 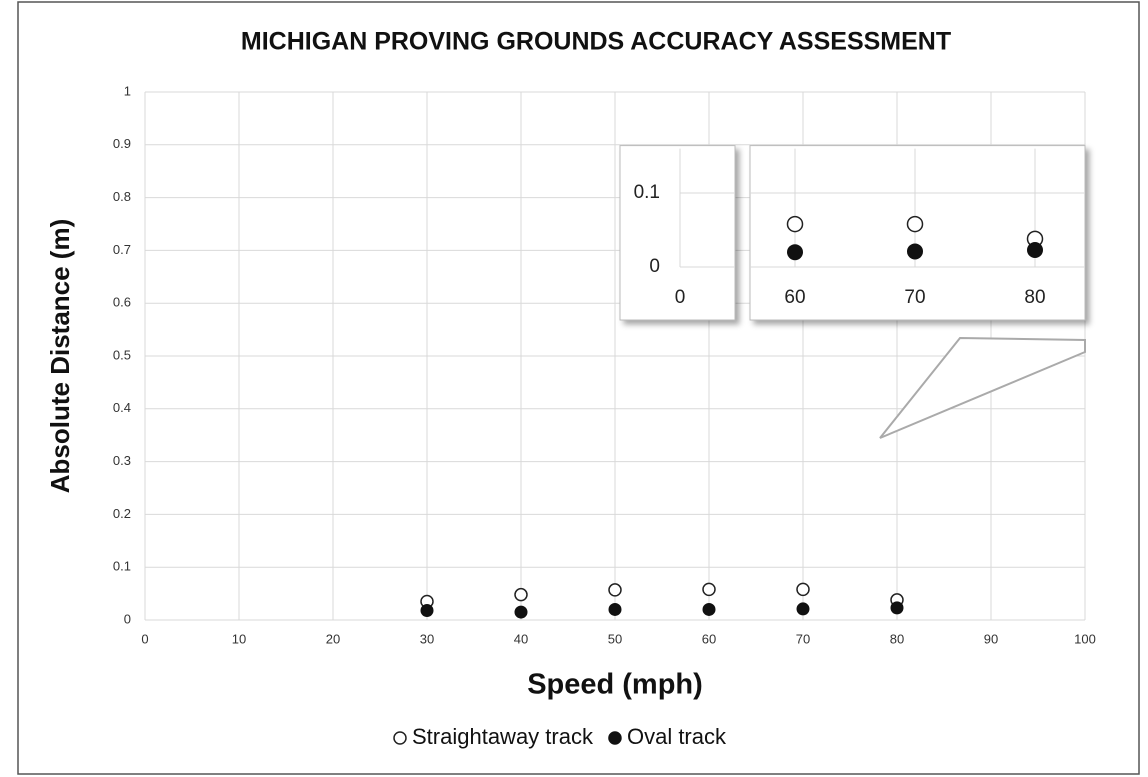 I want to click on inset-x-tick-label: 70, so click(x=914, y=297).